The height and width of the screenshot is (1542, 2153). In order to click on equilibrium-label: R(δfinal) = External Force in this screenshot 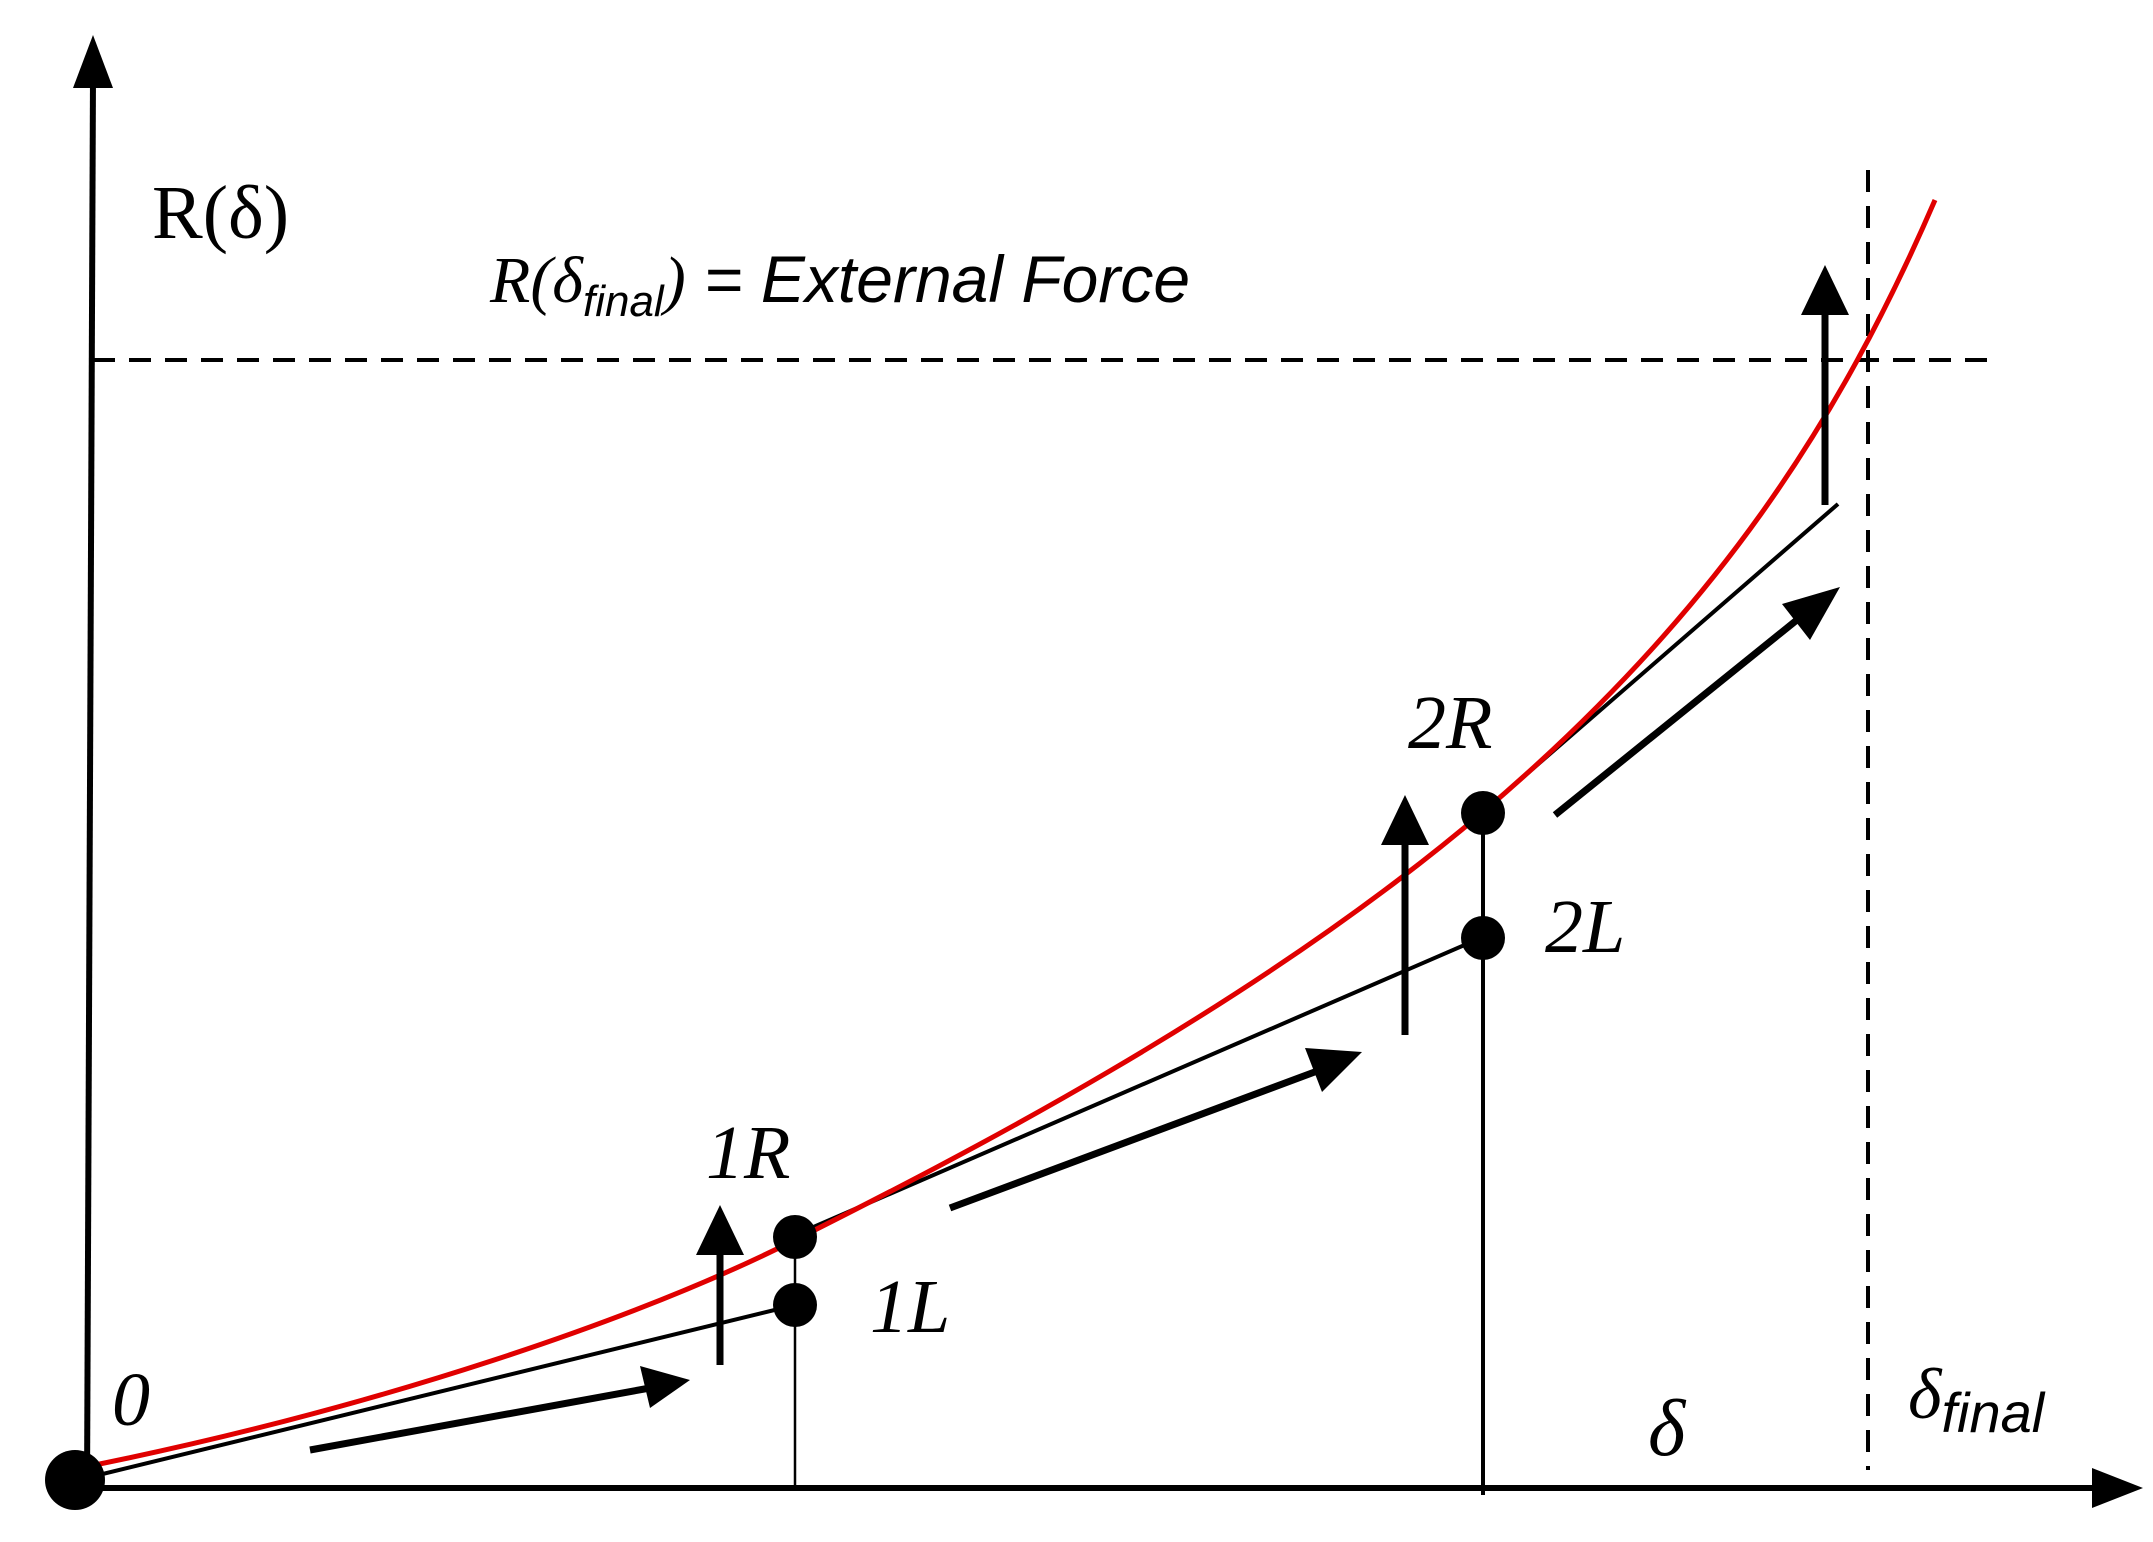, I will do `click(839, 284)`.